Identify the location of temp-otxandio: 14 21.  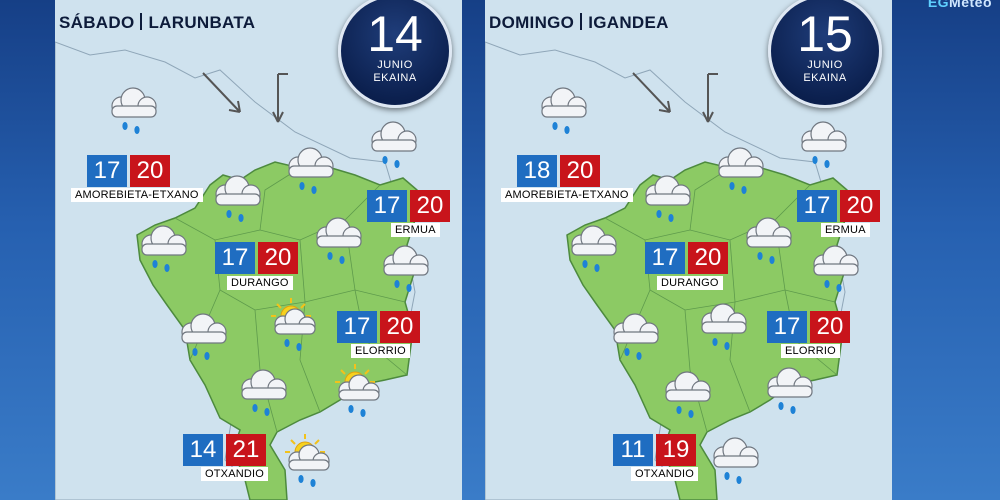
(224, 450).